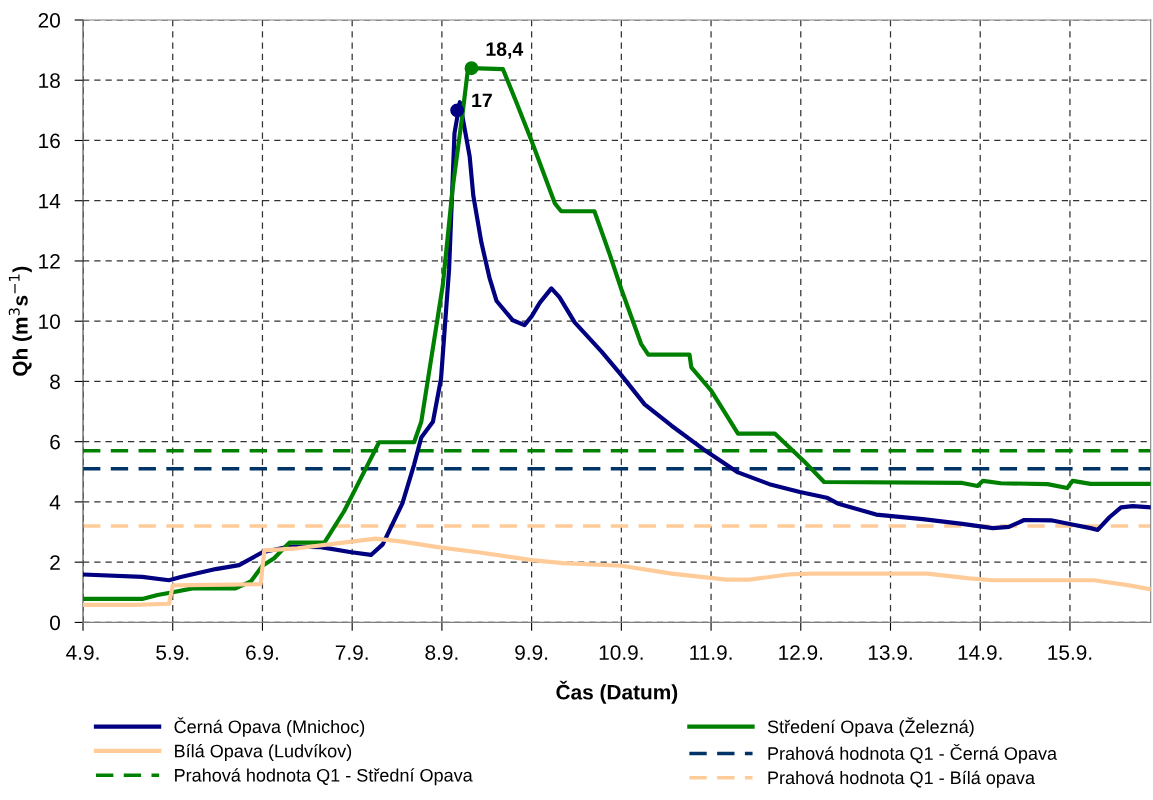  I want to click on y-tick-label: 18, so click(49, 80).